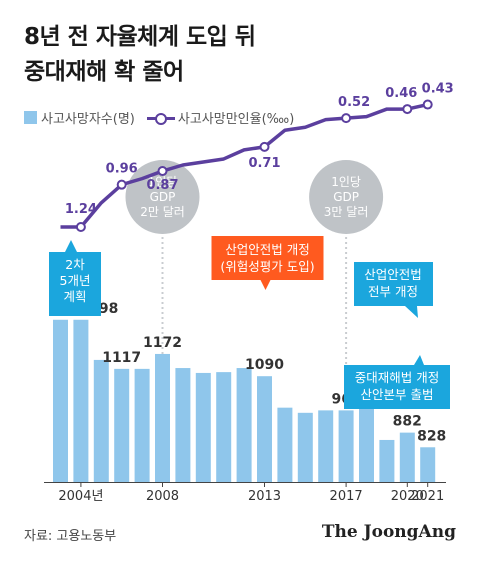  What do you see at coordinates (407, 422) in the screenshot?
I see `bar-label-2020: 882` at bounding box center [407, 422].